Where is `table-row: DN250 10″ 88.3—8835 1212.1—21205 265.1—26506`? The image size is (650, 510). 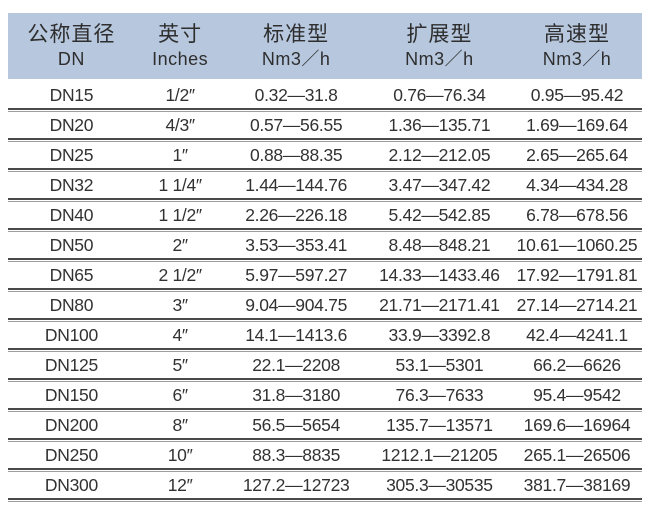 table-row: DN250 10″ 88.3—8835 1212.1—21205 265.1—26506 is located at coordinates (325, 455).